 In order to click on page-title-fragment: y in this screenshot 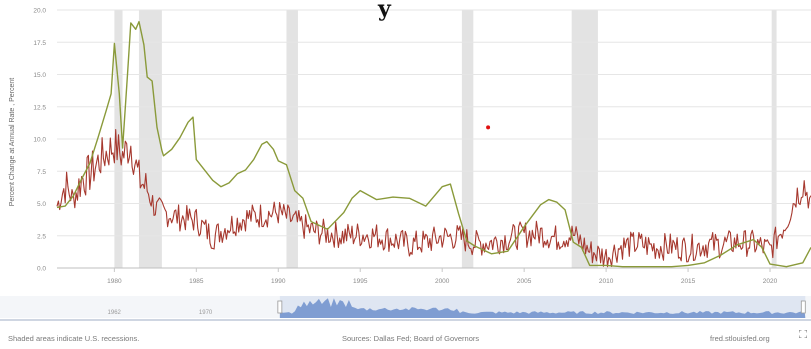, I will do `click(384, 11)`.